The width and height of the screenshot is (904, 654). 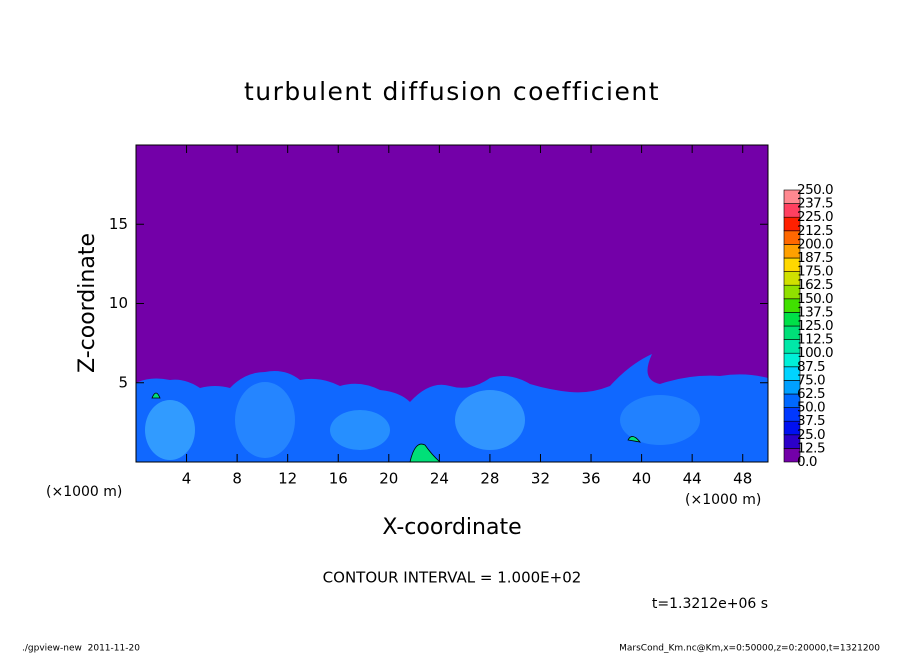 What do you see at coordinates (811, 408) in the screenshot?
I see `colorbar-label: 50.0` at bounding box center [811, 408].